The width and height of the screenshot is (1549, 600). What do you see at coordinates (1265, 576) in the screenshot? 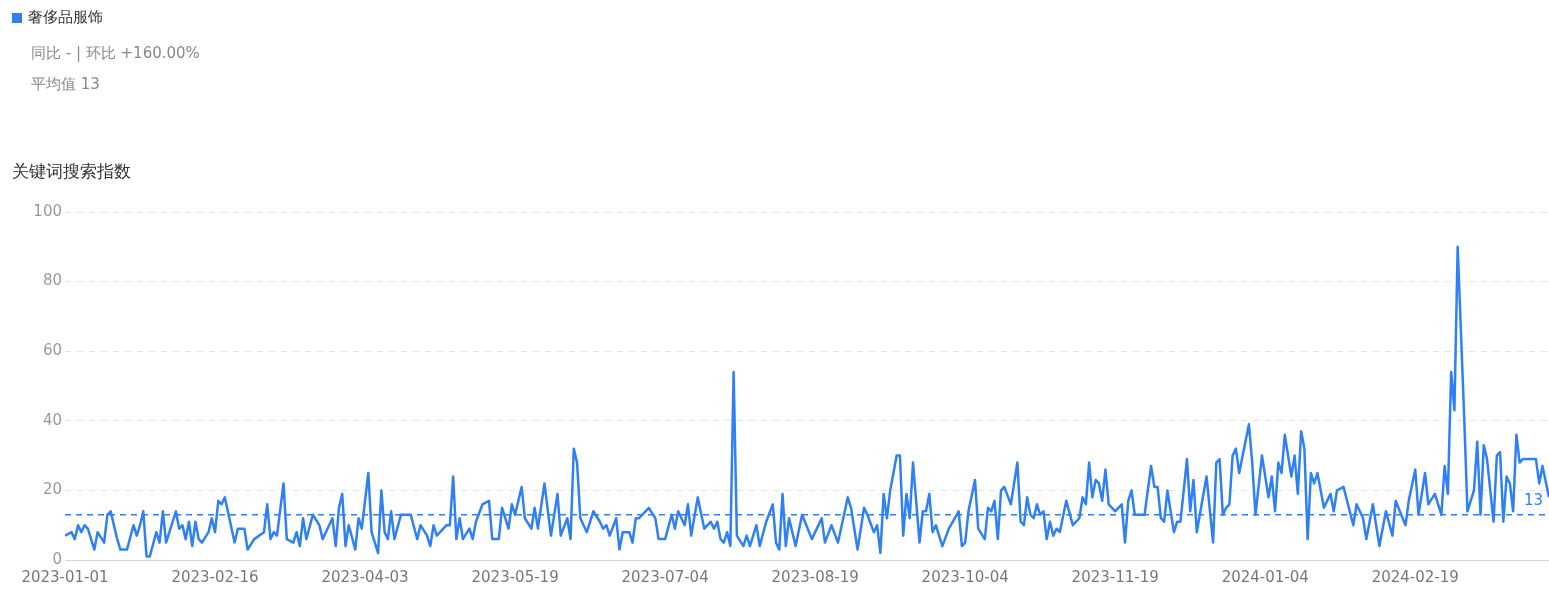
I see `x-tick-label: 2024-01-04` at bounding box center [1265, 576].